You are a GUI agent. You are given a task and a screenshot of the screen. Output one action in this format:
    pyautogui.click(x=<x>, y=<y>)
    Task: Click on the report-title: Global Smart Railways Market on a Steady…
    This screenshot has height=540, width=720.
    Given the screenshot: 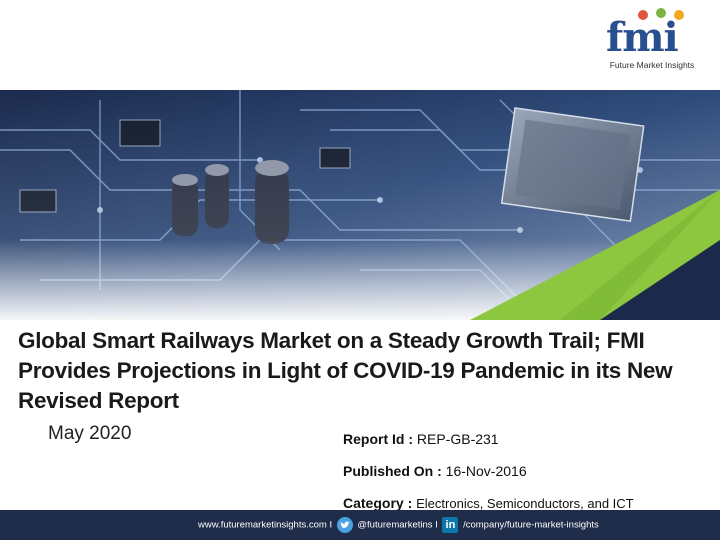 What is the action you would take?
    pyautogui.click(x=345, y=370)
    